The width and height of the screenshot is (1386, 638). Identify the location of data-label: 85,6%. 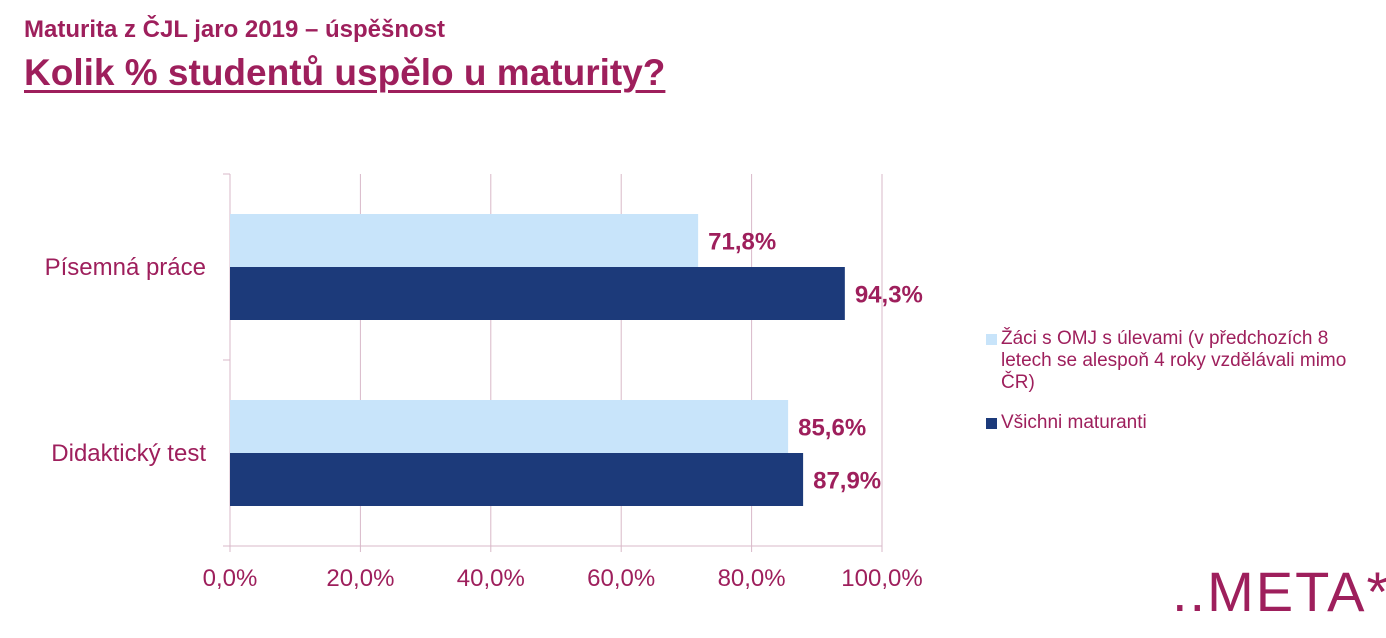
(832, 428).